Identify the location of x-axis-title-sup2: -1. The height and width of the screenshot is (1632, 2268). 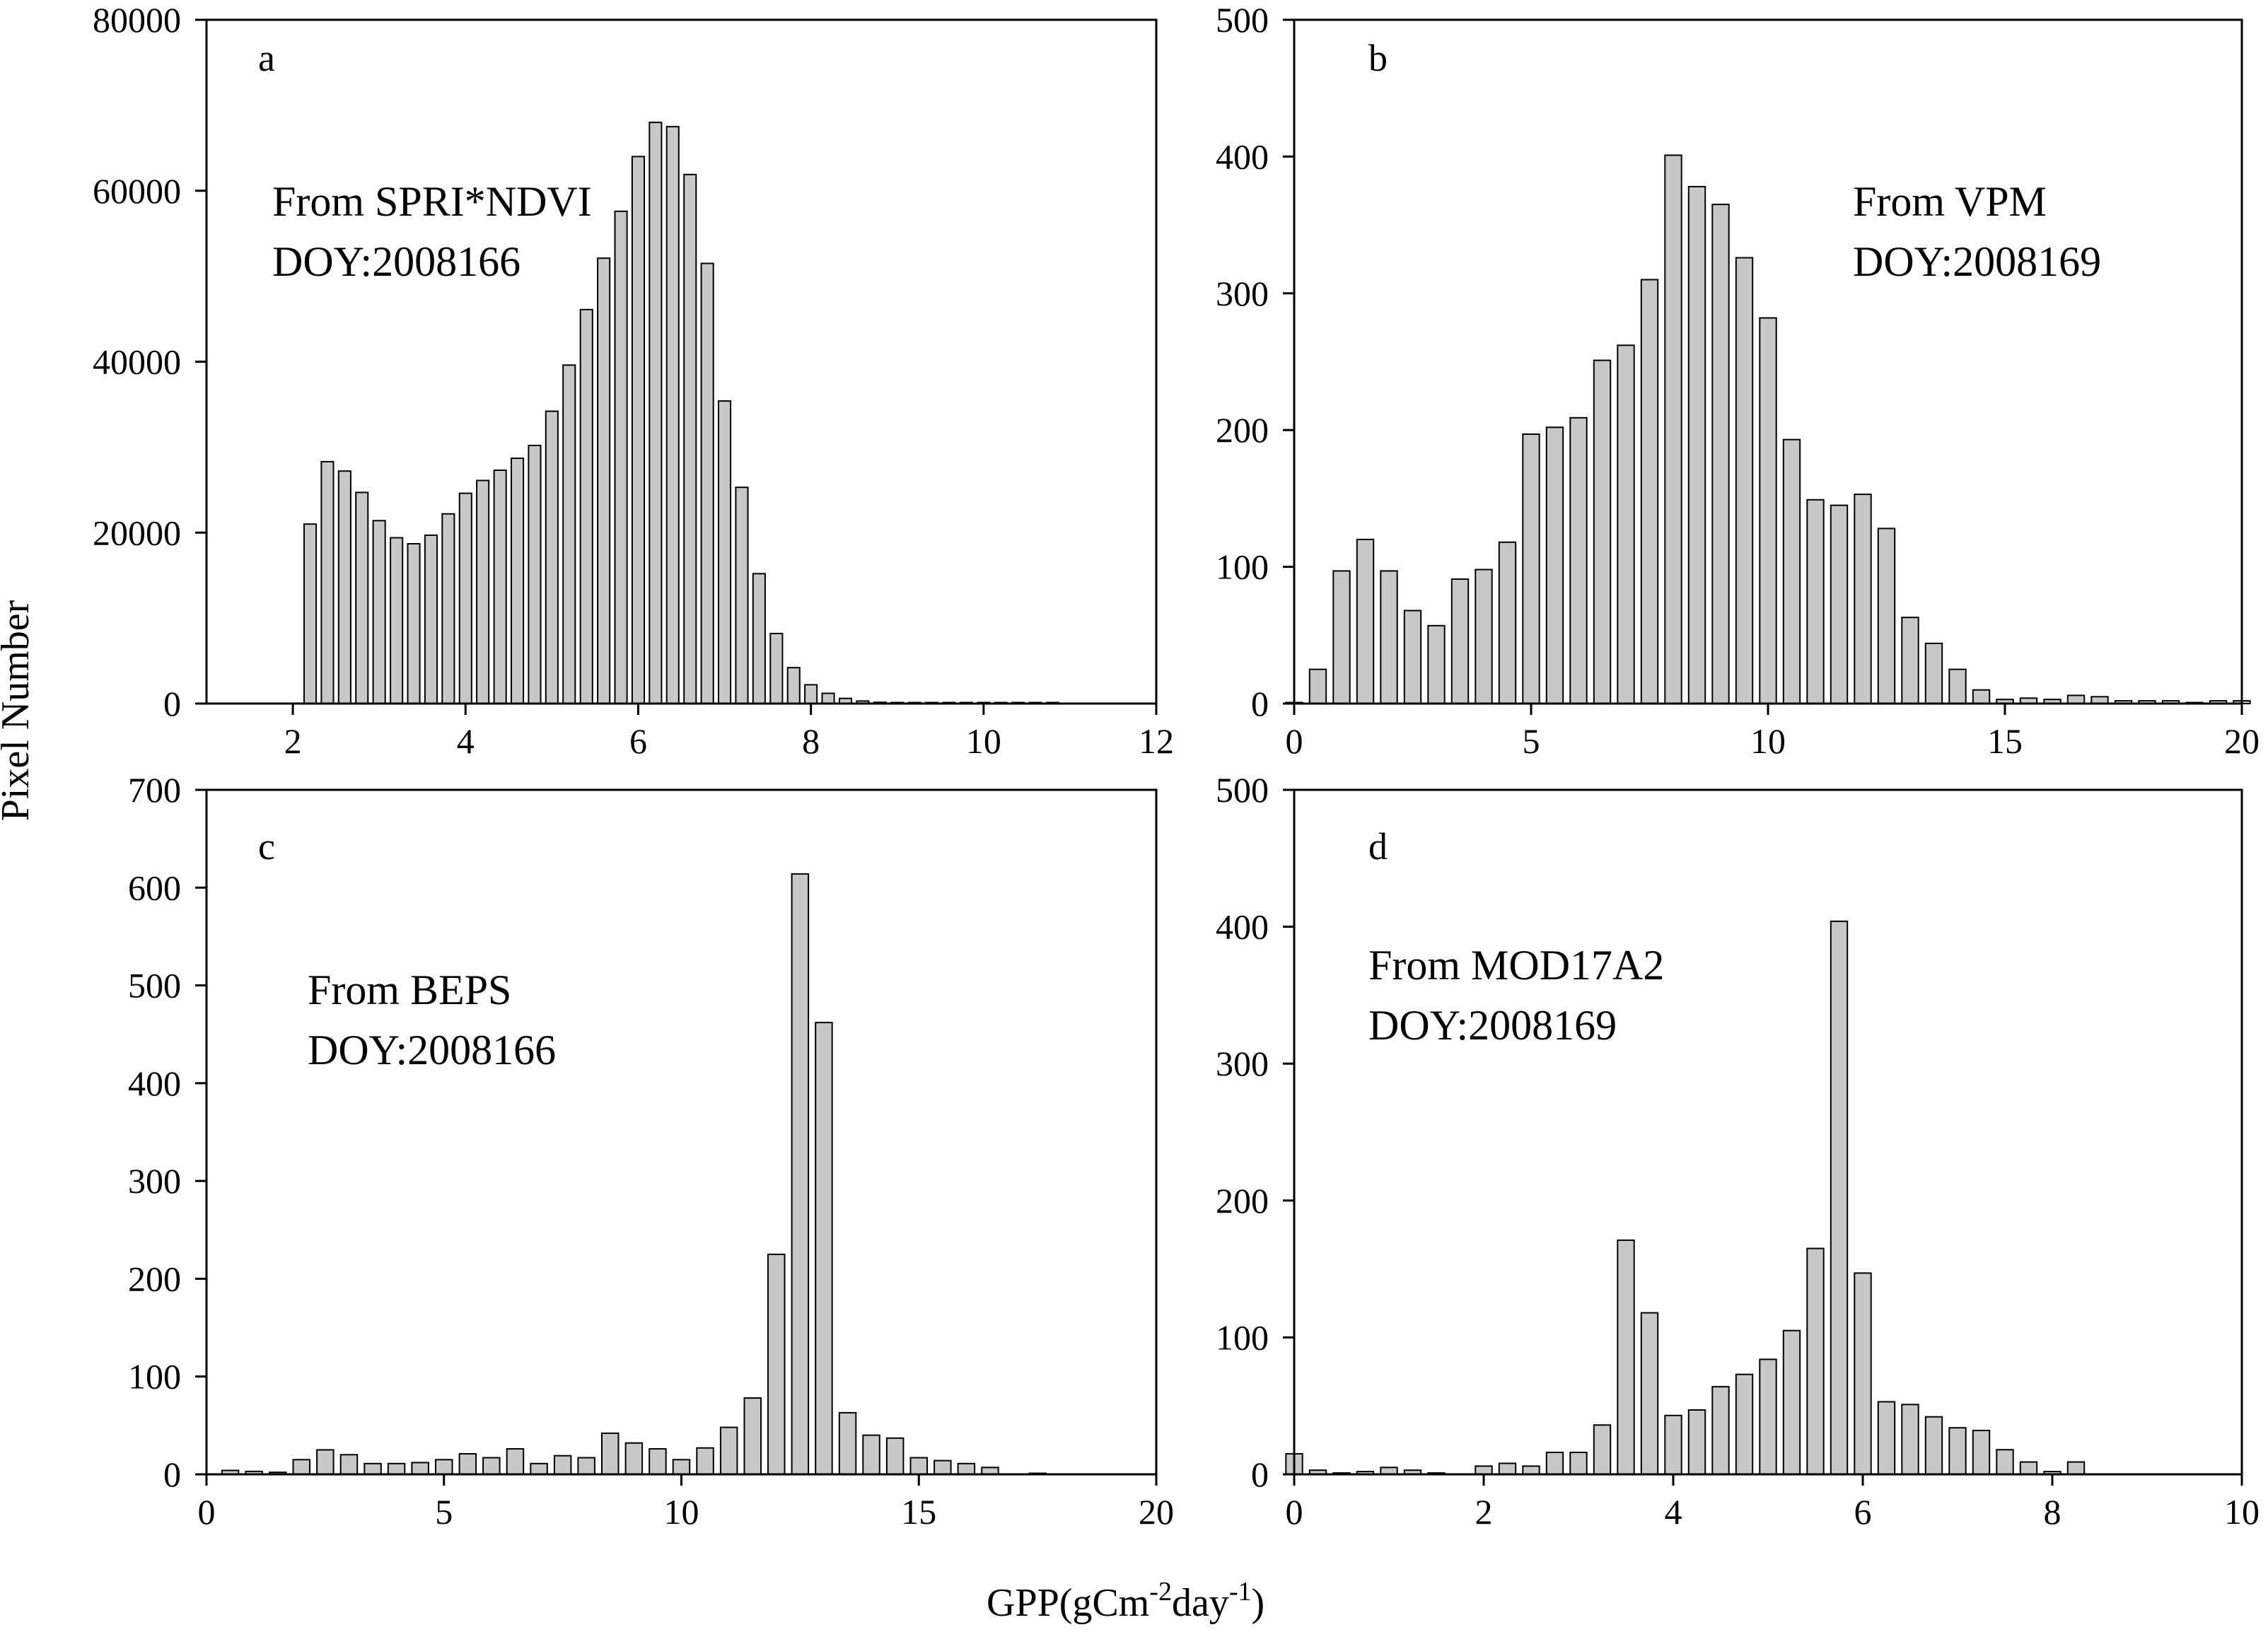
(1240, 1592).